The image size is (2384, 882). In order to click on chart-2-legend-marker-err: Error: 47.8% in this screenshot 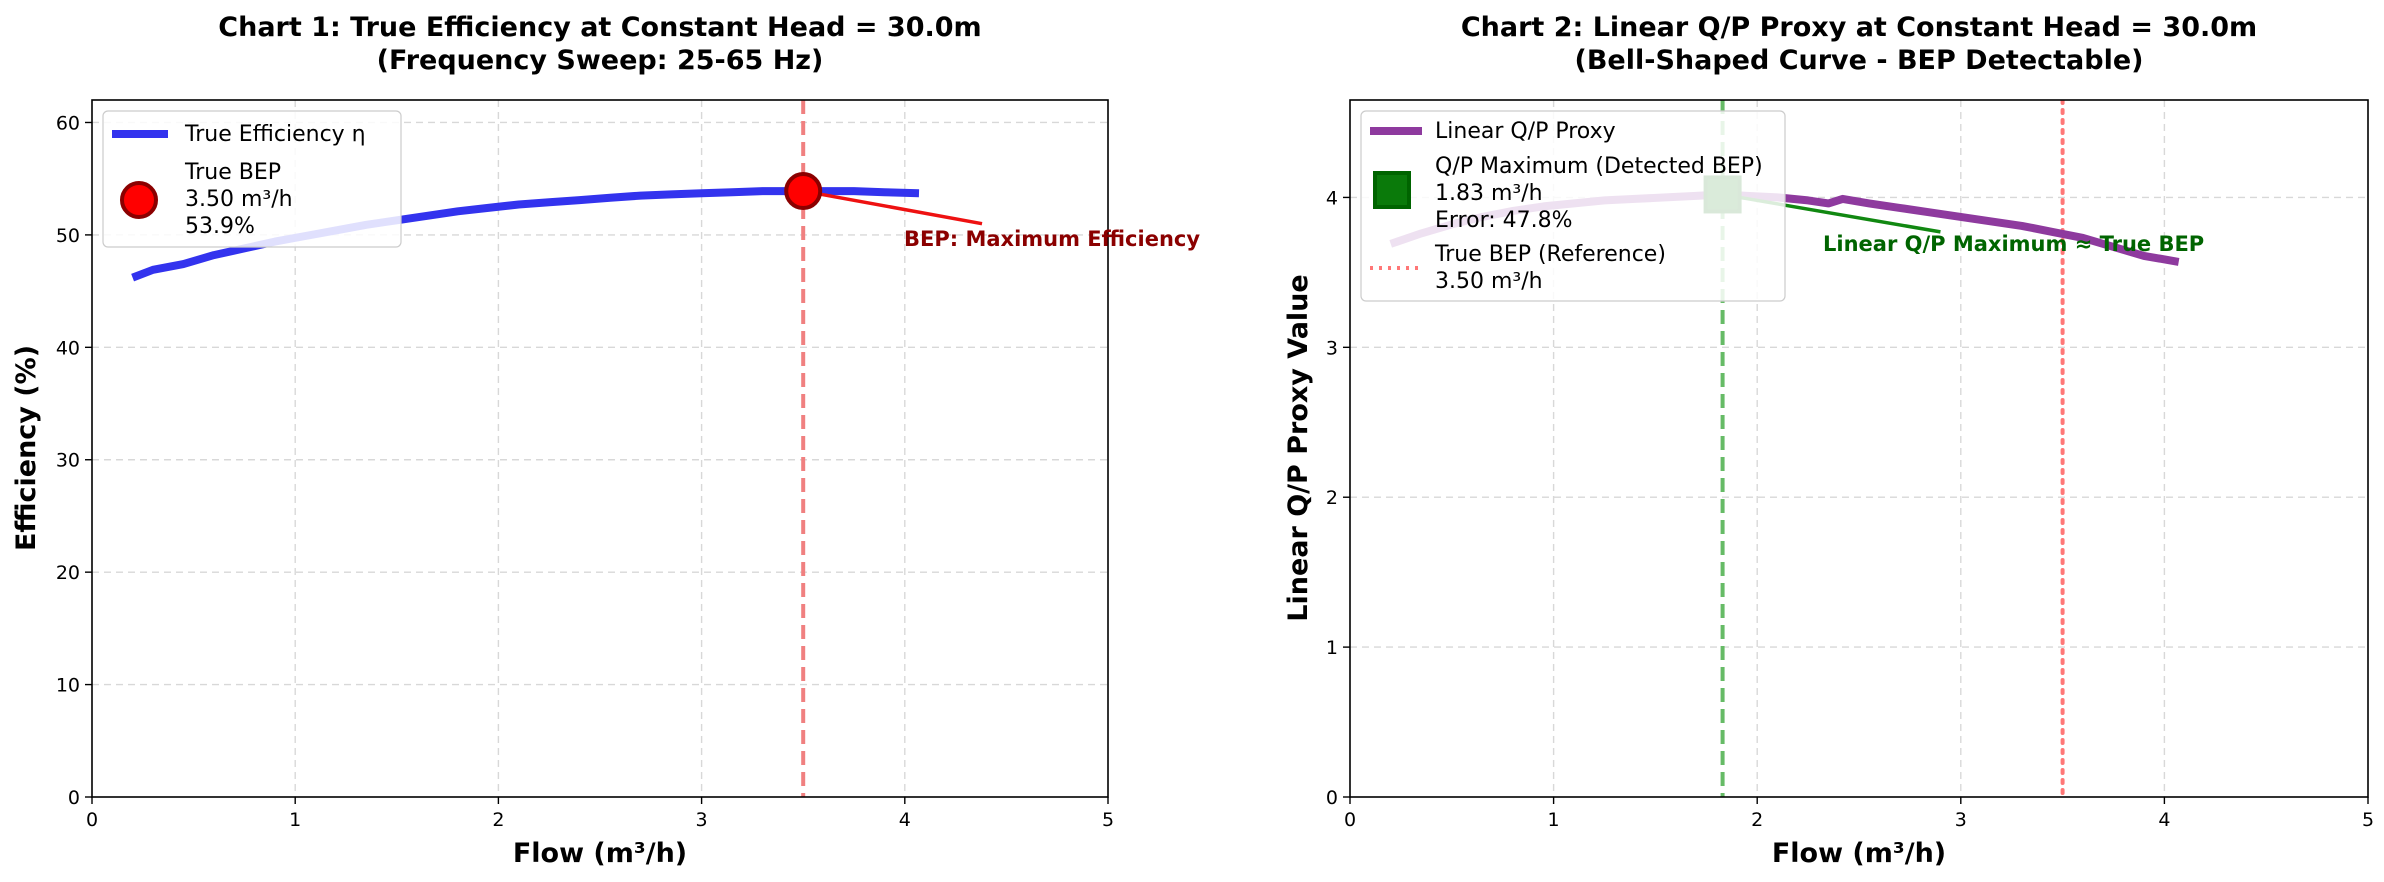, I will do `click(1504, 220)`.